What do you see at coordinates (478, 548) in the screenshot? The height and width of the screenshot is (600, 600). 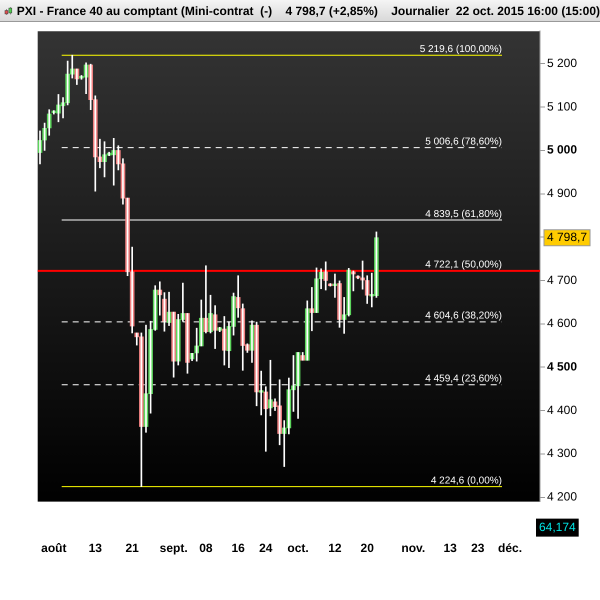 I see `x-tick-label: 23` at bounding box center [478, 548].